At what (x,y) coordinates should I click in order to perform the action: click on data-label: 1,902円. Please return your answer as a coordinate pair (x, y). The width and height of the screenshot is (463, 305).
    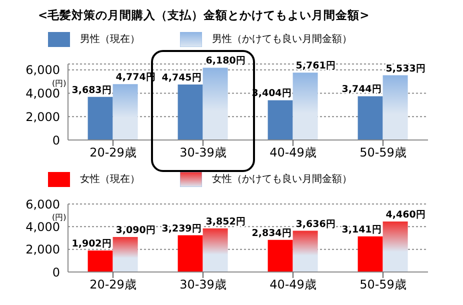
    Looking at the image, I should click on (92, 244).